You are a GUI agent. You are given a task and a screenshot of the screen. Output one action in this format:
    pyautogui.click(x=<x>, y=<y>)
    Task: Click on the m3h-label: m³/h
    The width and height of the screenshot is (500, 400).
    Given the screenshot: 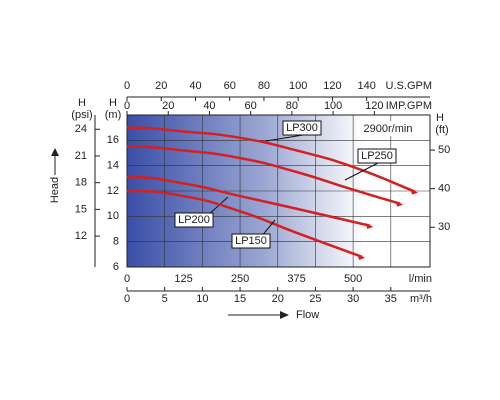 What is the action you would take?
    pyautogui.click(x=421, y=299)
    